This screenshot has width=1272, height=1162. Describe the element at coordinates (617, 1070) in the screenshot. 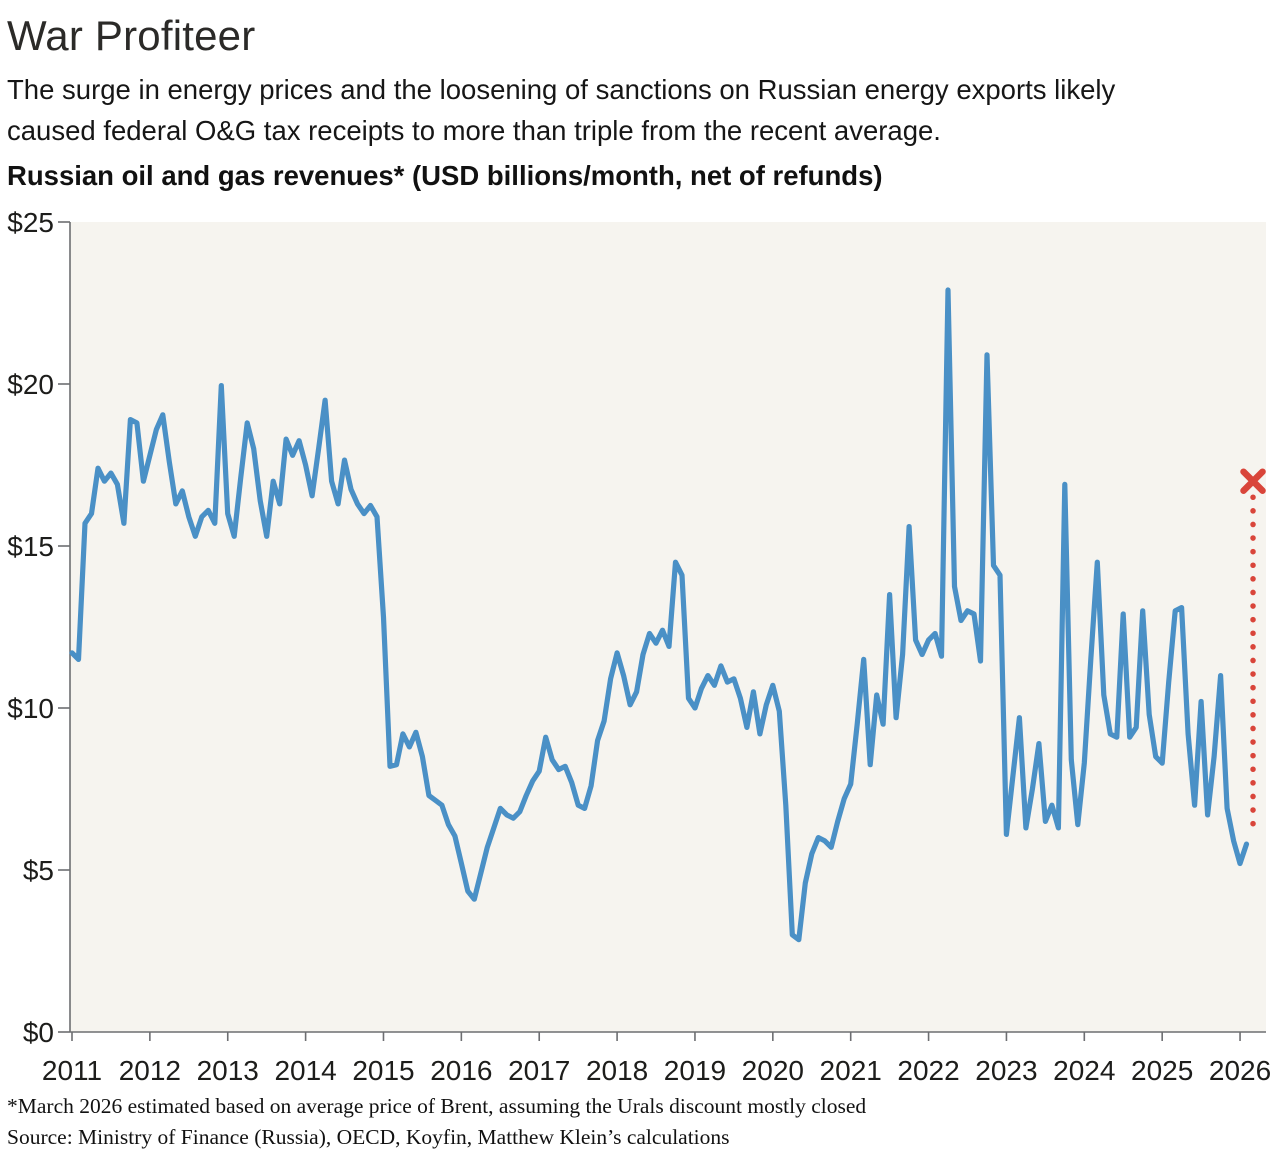

I see `x-tick-label: 2018` at that location.